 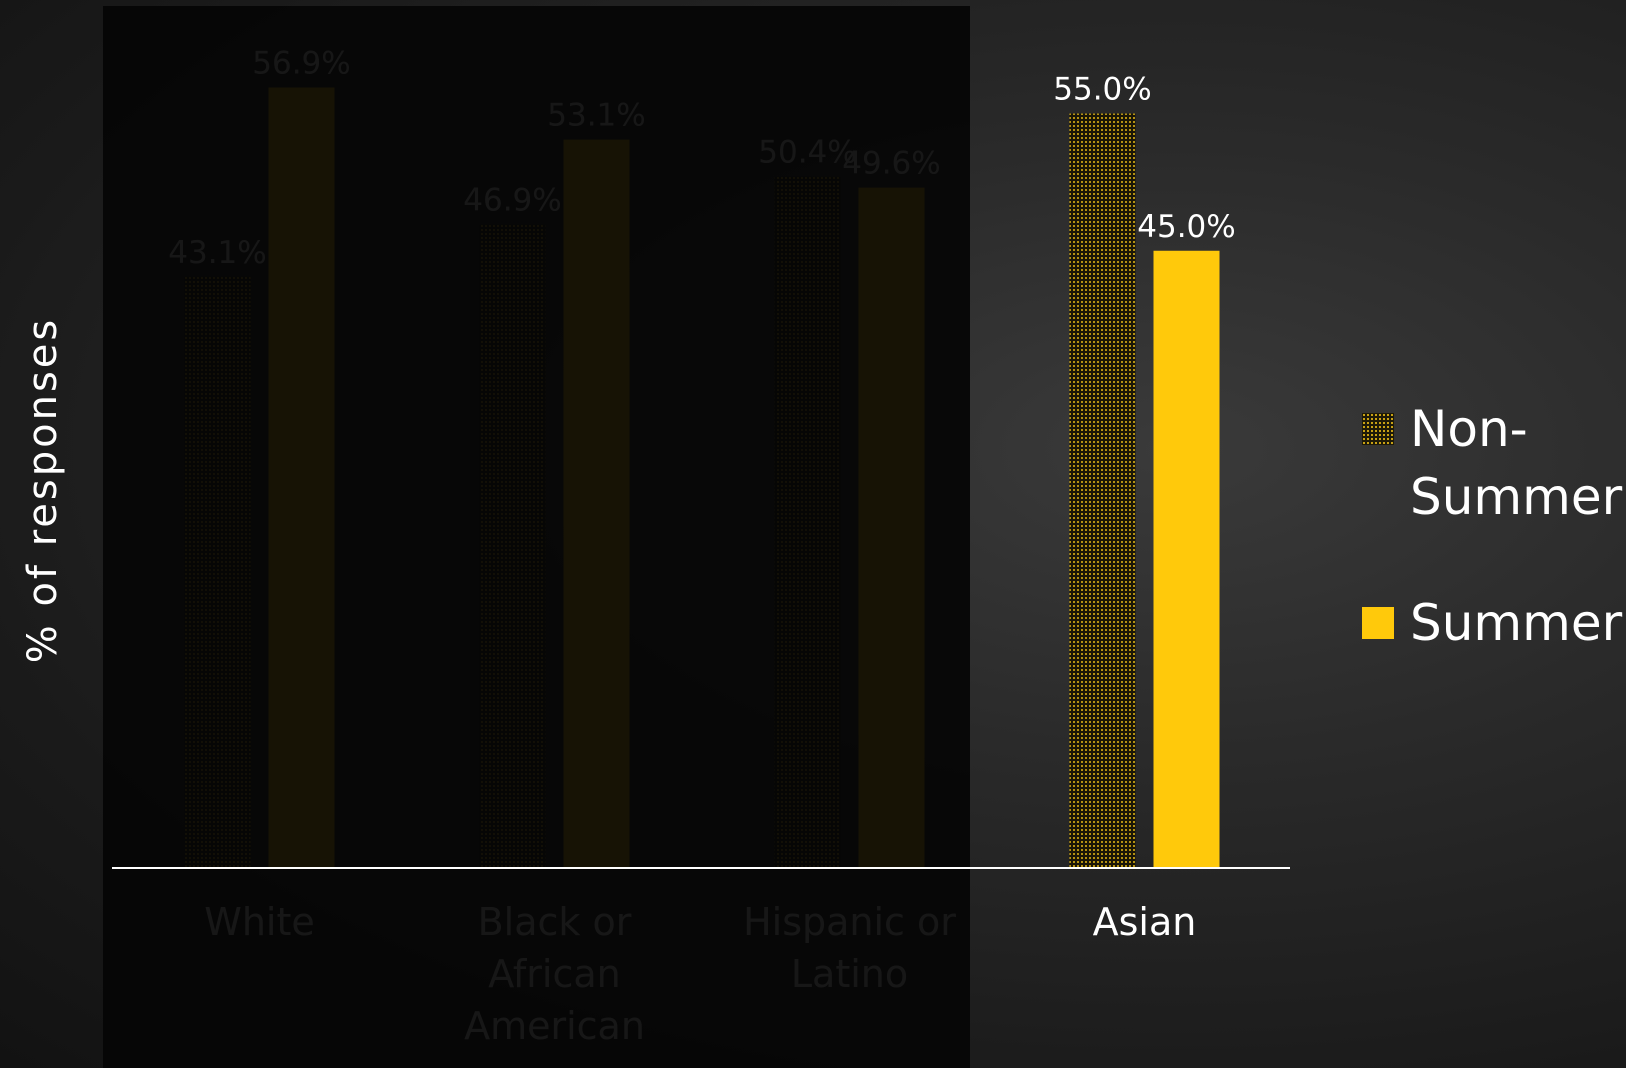 What do you see at coordinates (1469, 429) in the screenshot?
I see `legend-label-non-summer-line-1: Non-` at bounding box center [1469, 429].